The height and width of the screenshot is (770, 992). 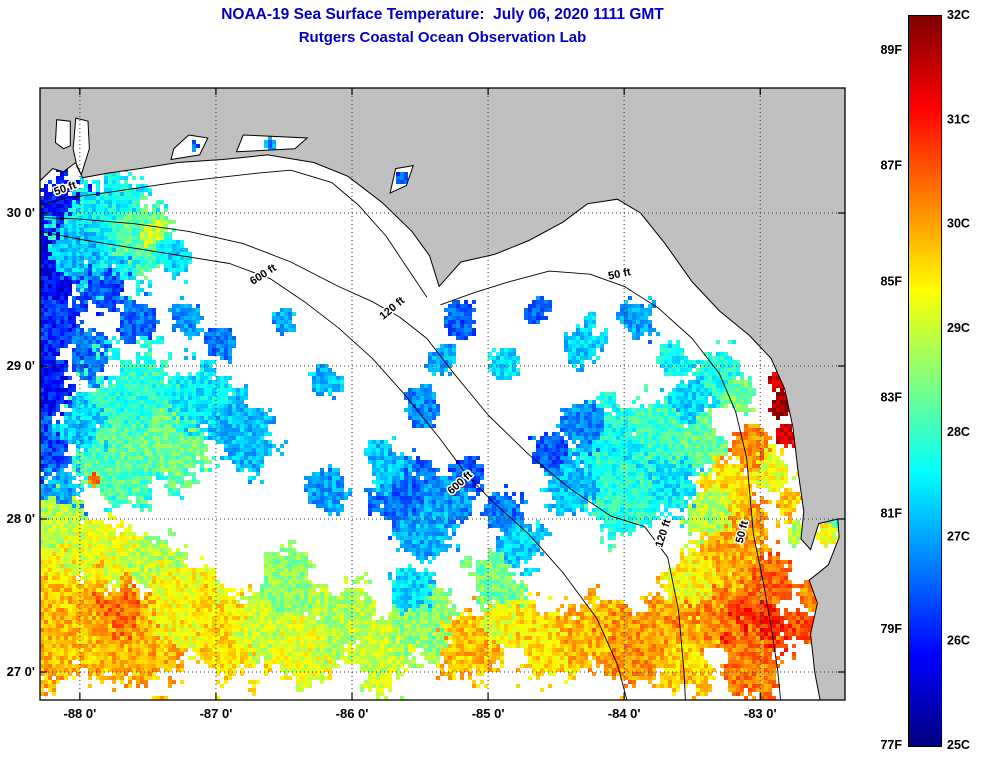 What do you see at coordinates (352, 713) in the screenshot?
I see `x-tick-label: -86 0'` at bounding box center [352, 713].